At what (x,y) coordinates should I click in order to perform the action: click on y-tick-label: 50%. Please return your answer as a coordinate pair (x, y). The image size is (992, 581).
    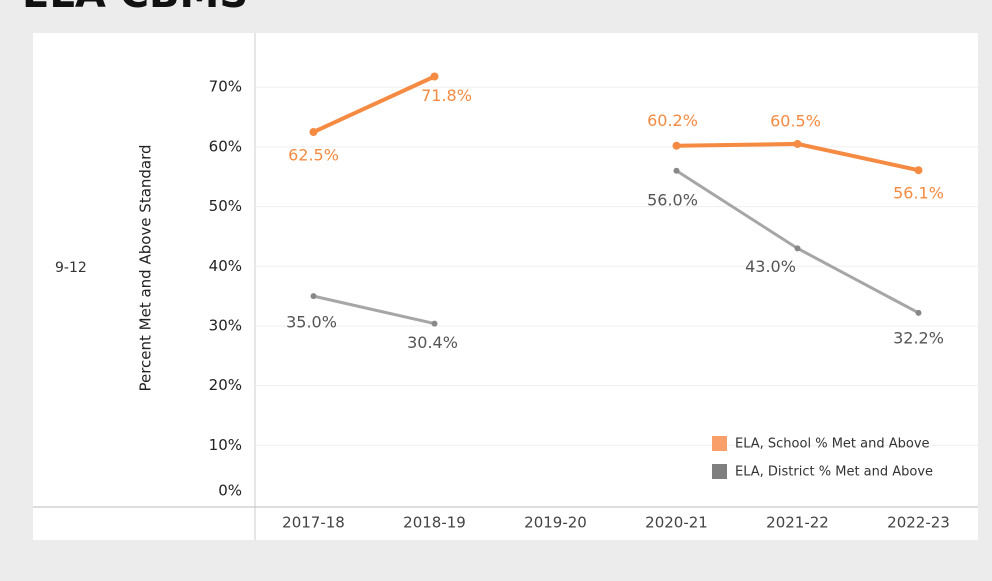
    Looking at the image, I should click on (225, 206).